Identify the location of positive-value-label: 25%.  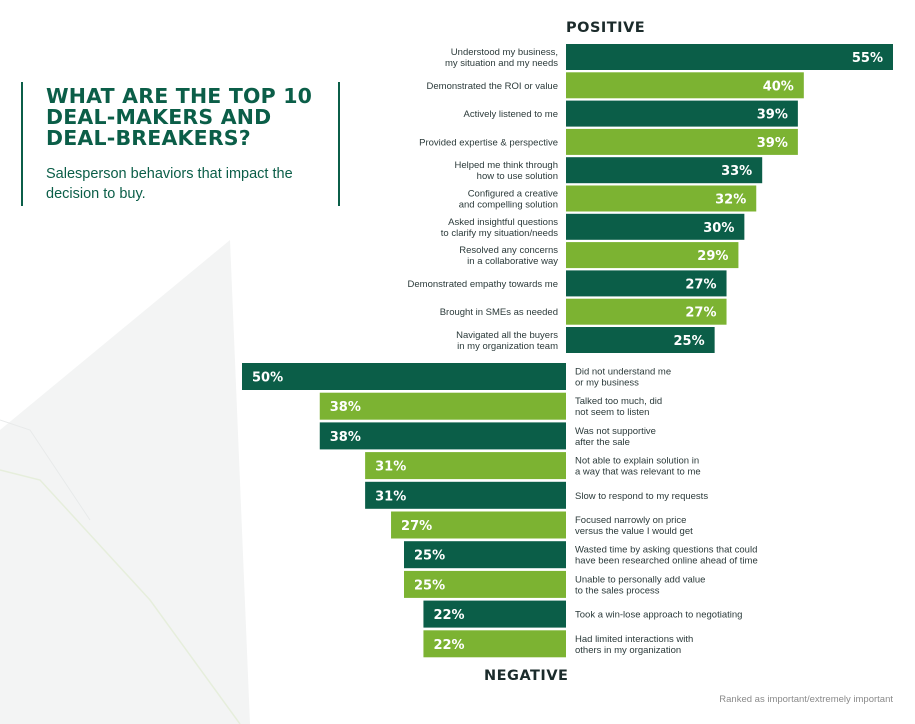
(689, 341).